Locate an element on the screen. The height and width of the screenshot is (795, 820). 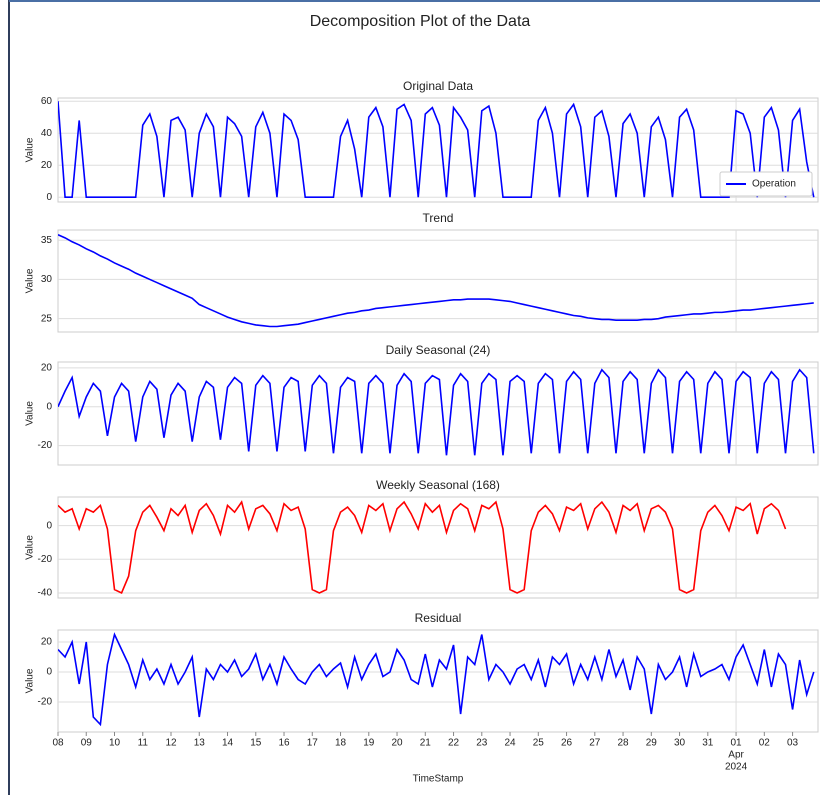
x-tick-label: 15 is located at coordinates (256, 743).